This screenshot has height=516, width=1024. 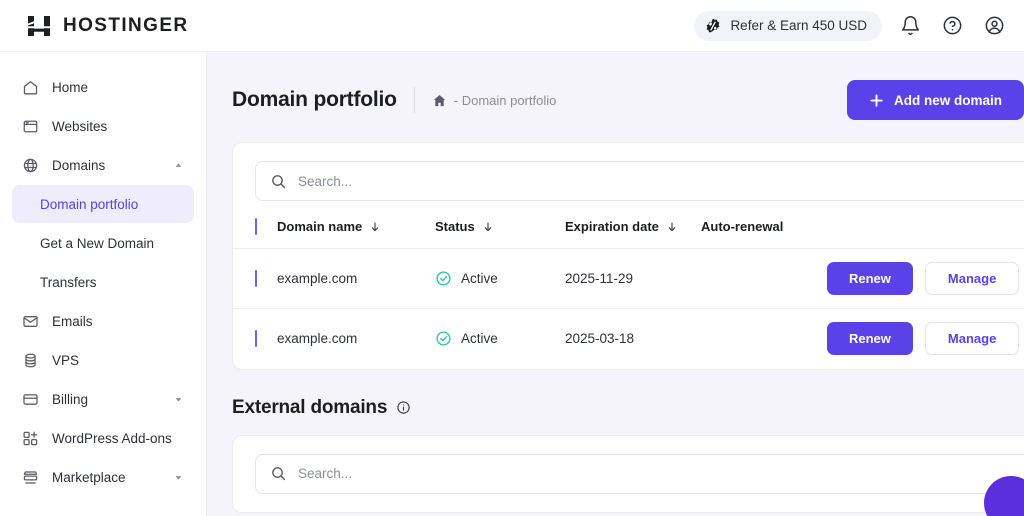 I want to click on sidebar-item-domain-portfolio: Domain portfolio, so click(x=103, y=204).